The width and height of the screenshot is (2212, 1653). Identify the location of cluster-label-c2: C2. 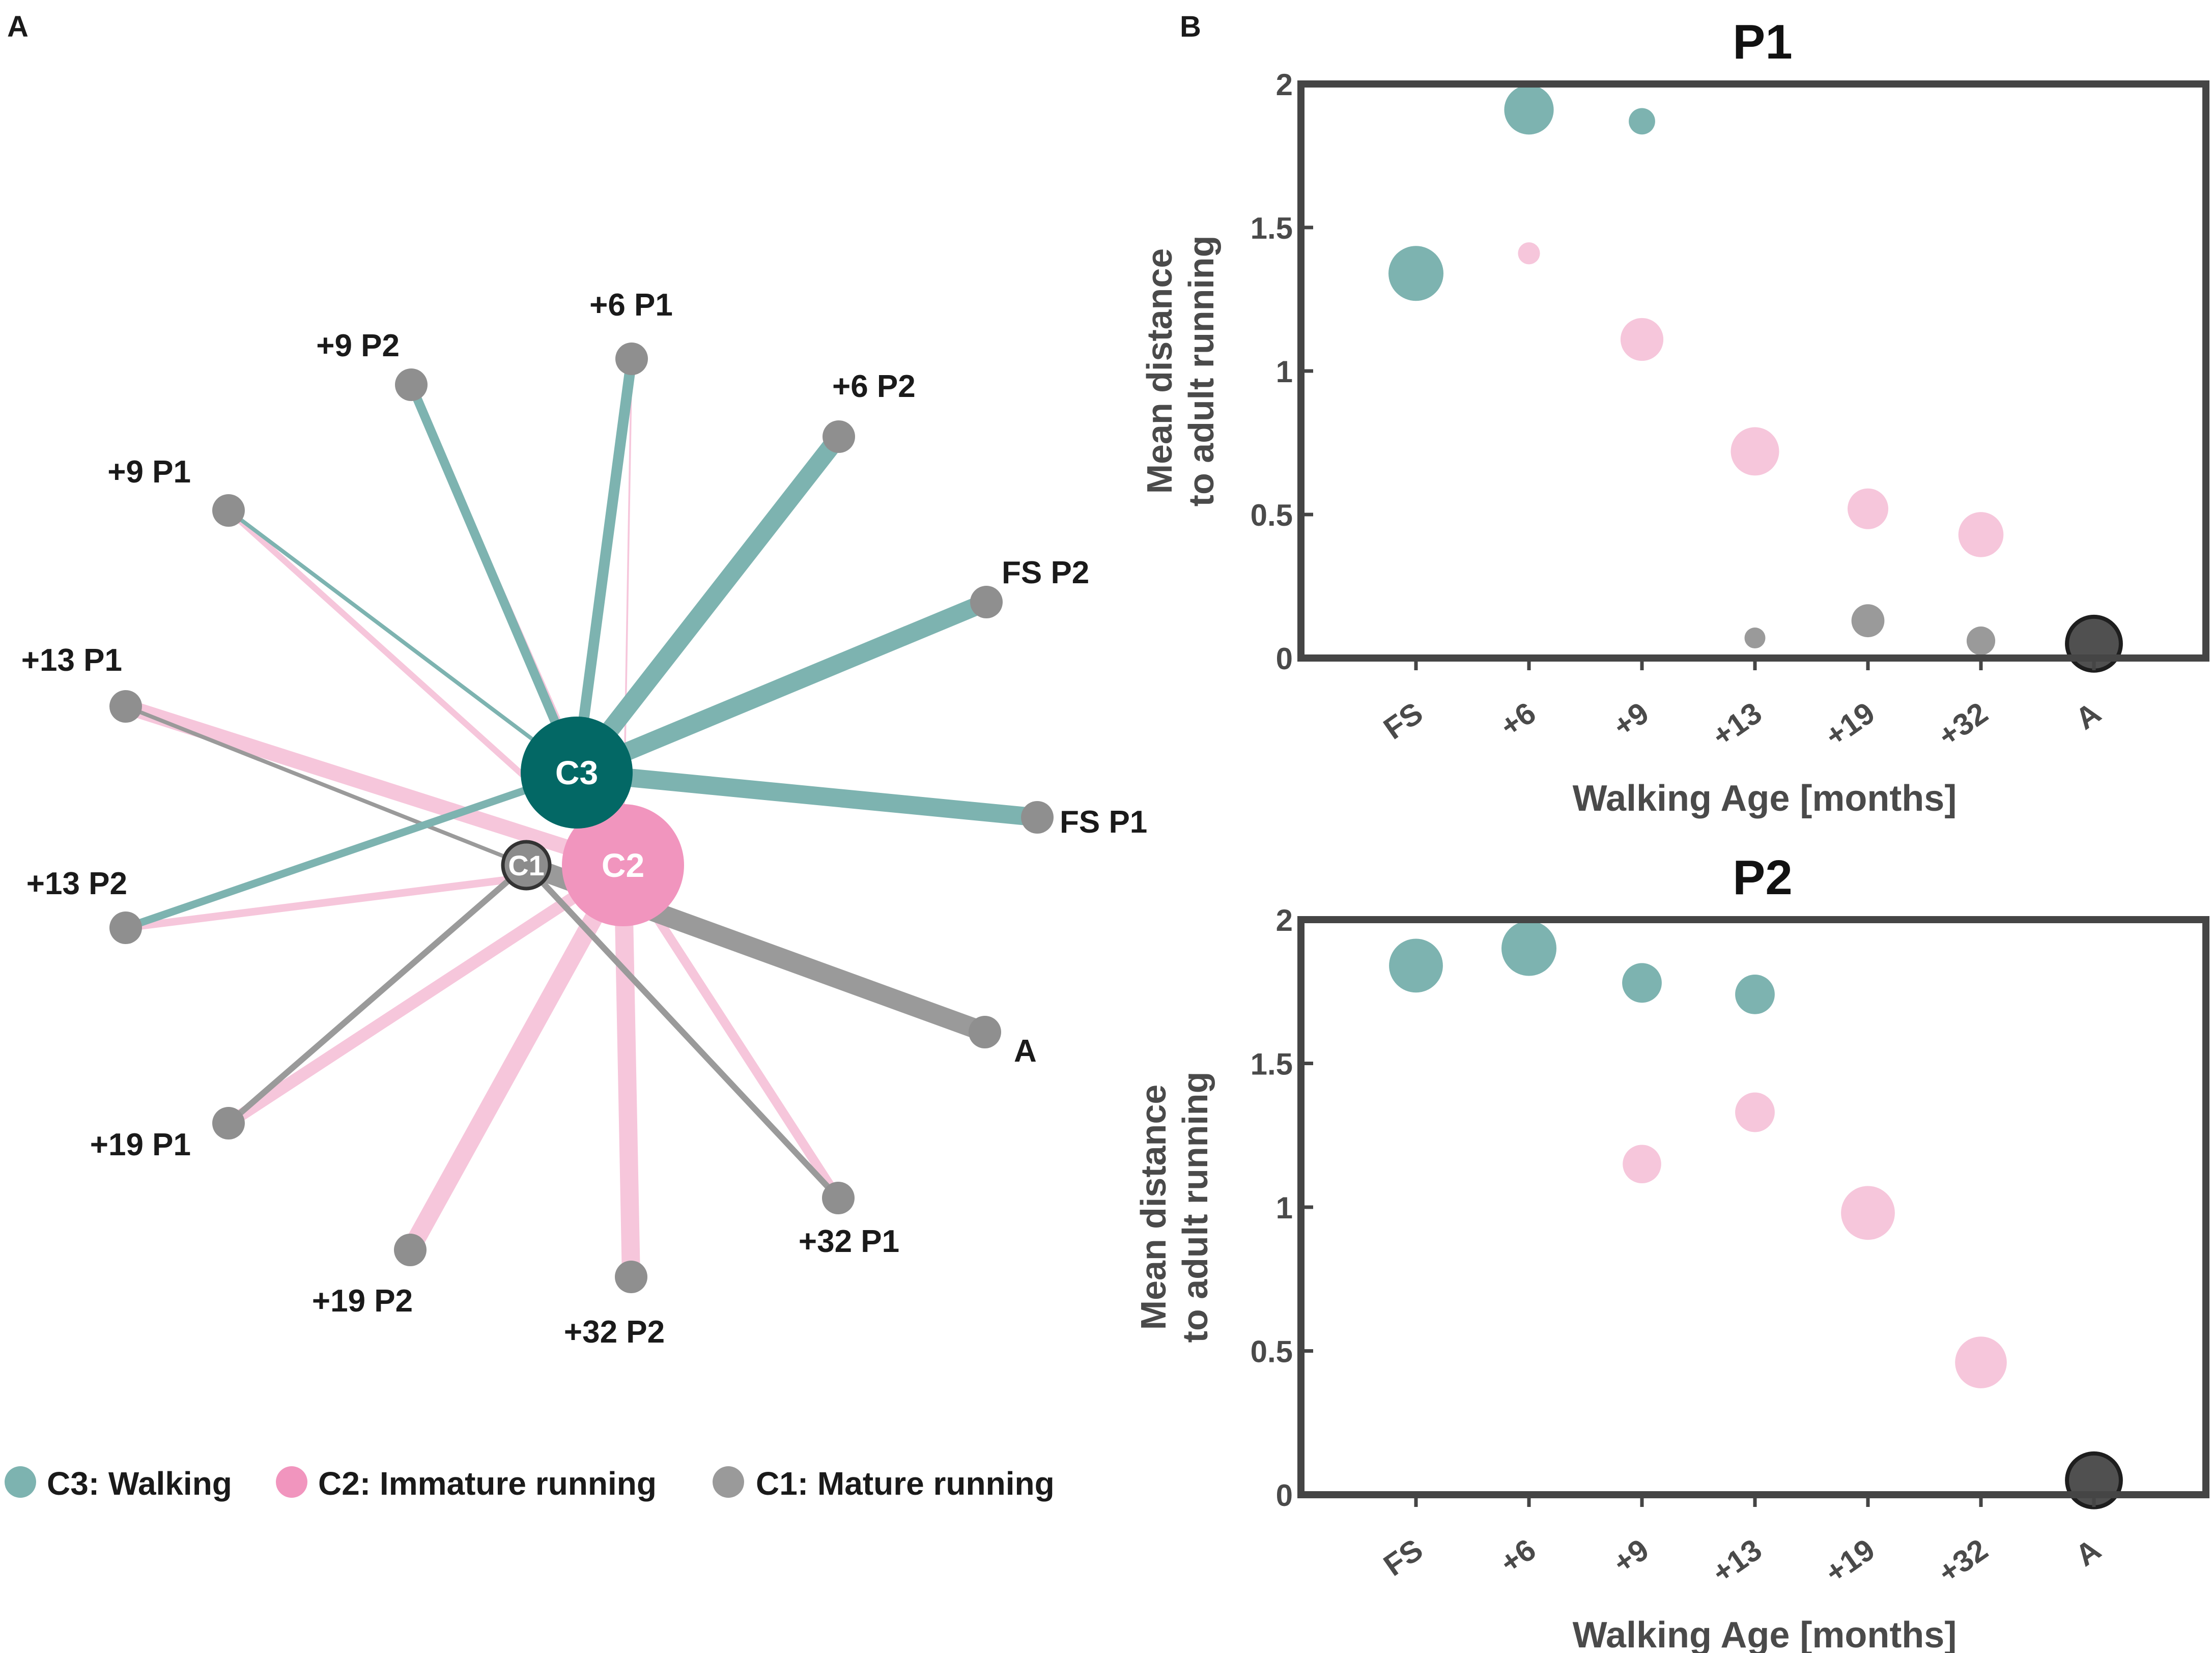
(623, 865).